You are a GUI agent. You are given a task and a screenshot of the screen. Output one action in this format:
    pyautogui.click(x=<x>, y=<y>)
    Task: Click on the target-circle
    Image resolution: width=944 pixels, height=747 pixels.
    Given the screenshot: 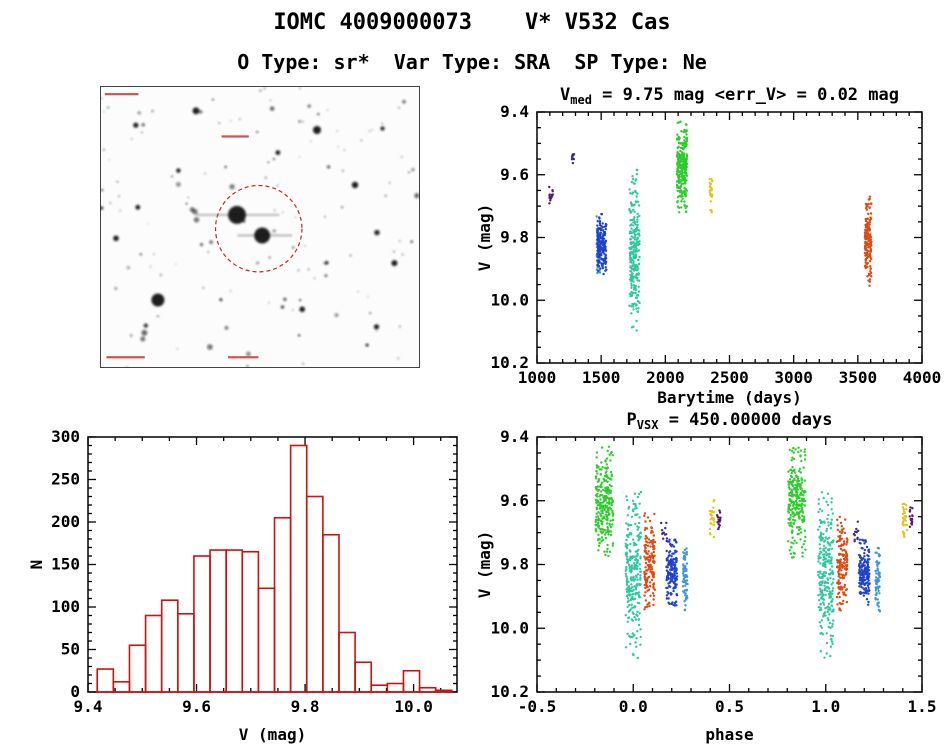 What is the action you would take?
    pyautogui.click(x=258, y=228)
    